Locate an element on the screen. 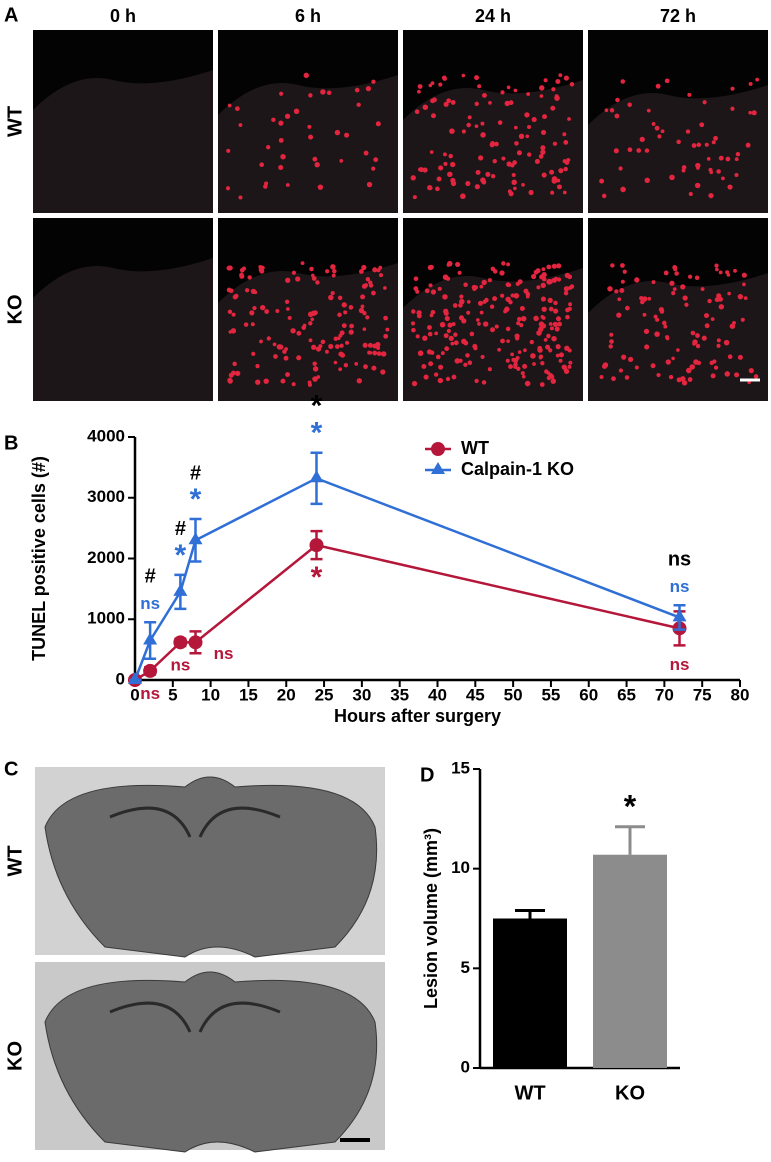  significance-label: * is located at coordinates (181, 555).